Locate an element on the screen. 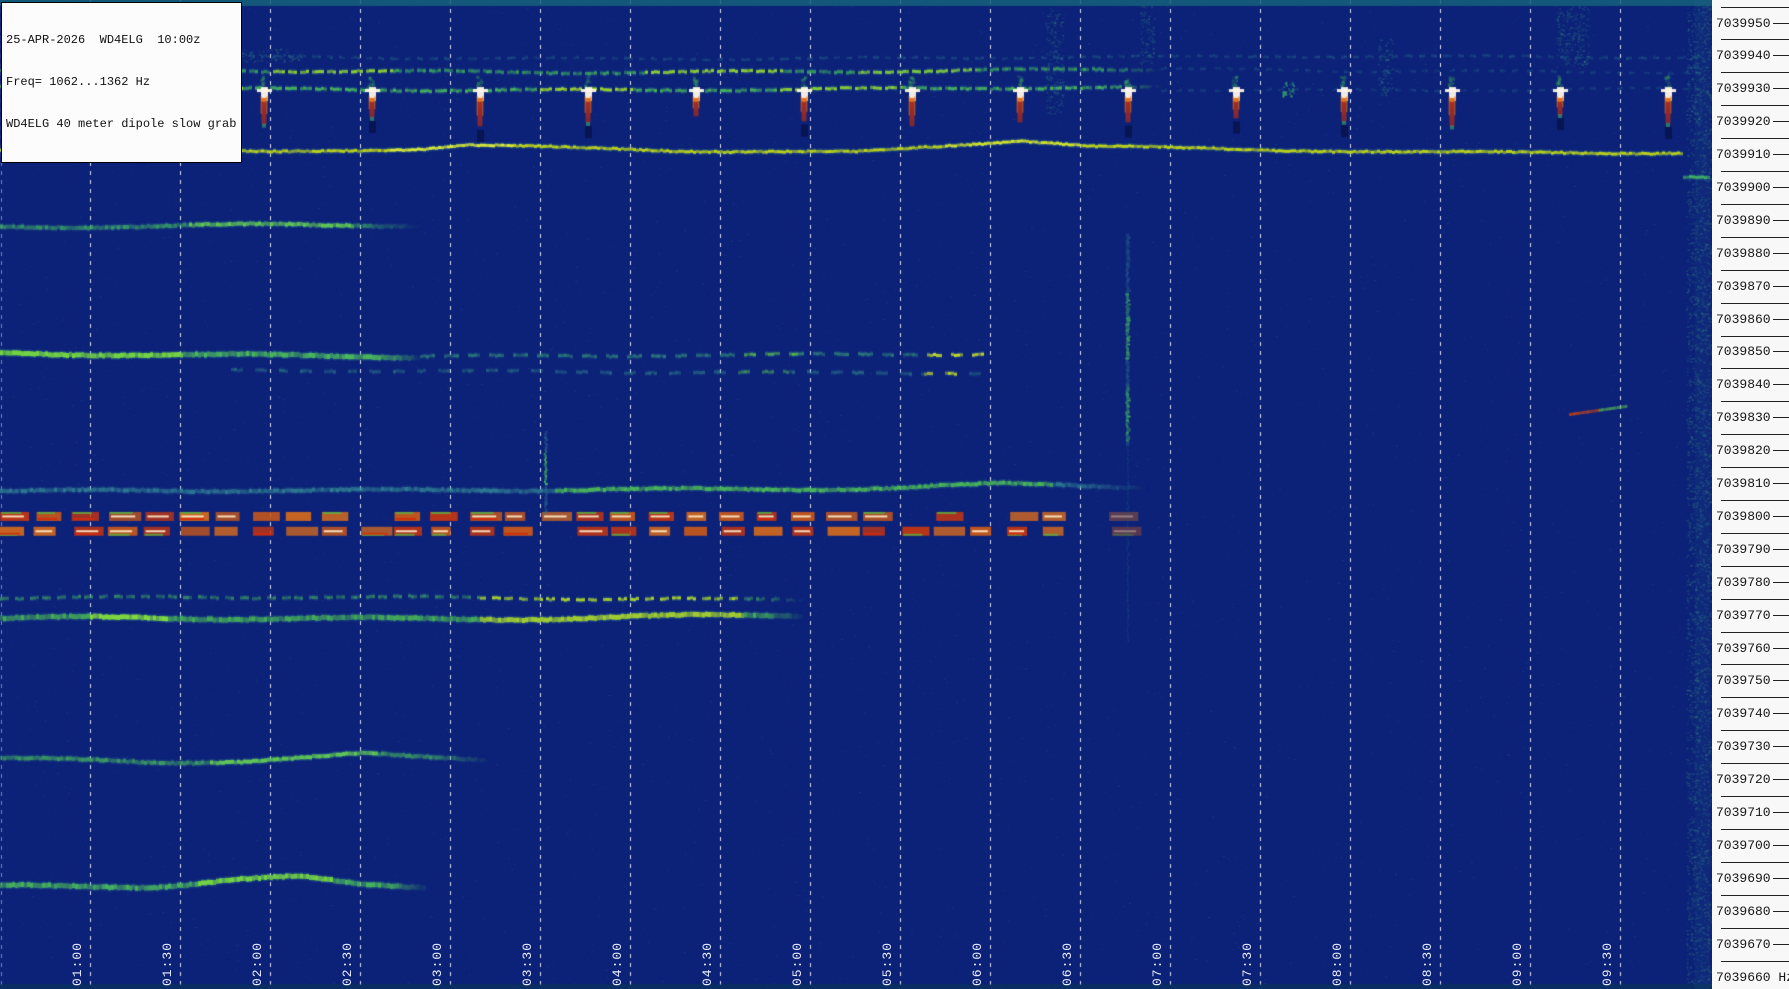 This screenshot has width=1789, height=989. freq-tick-label: 7039670 is located at coordinates (1743, 944).